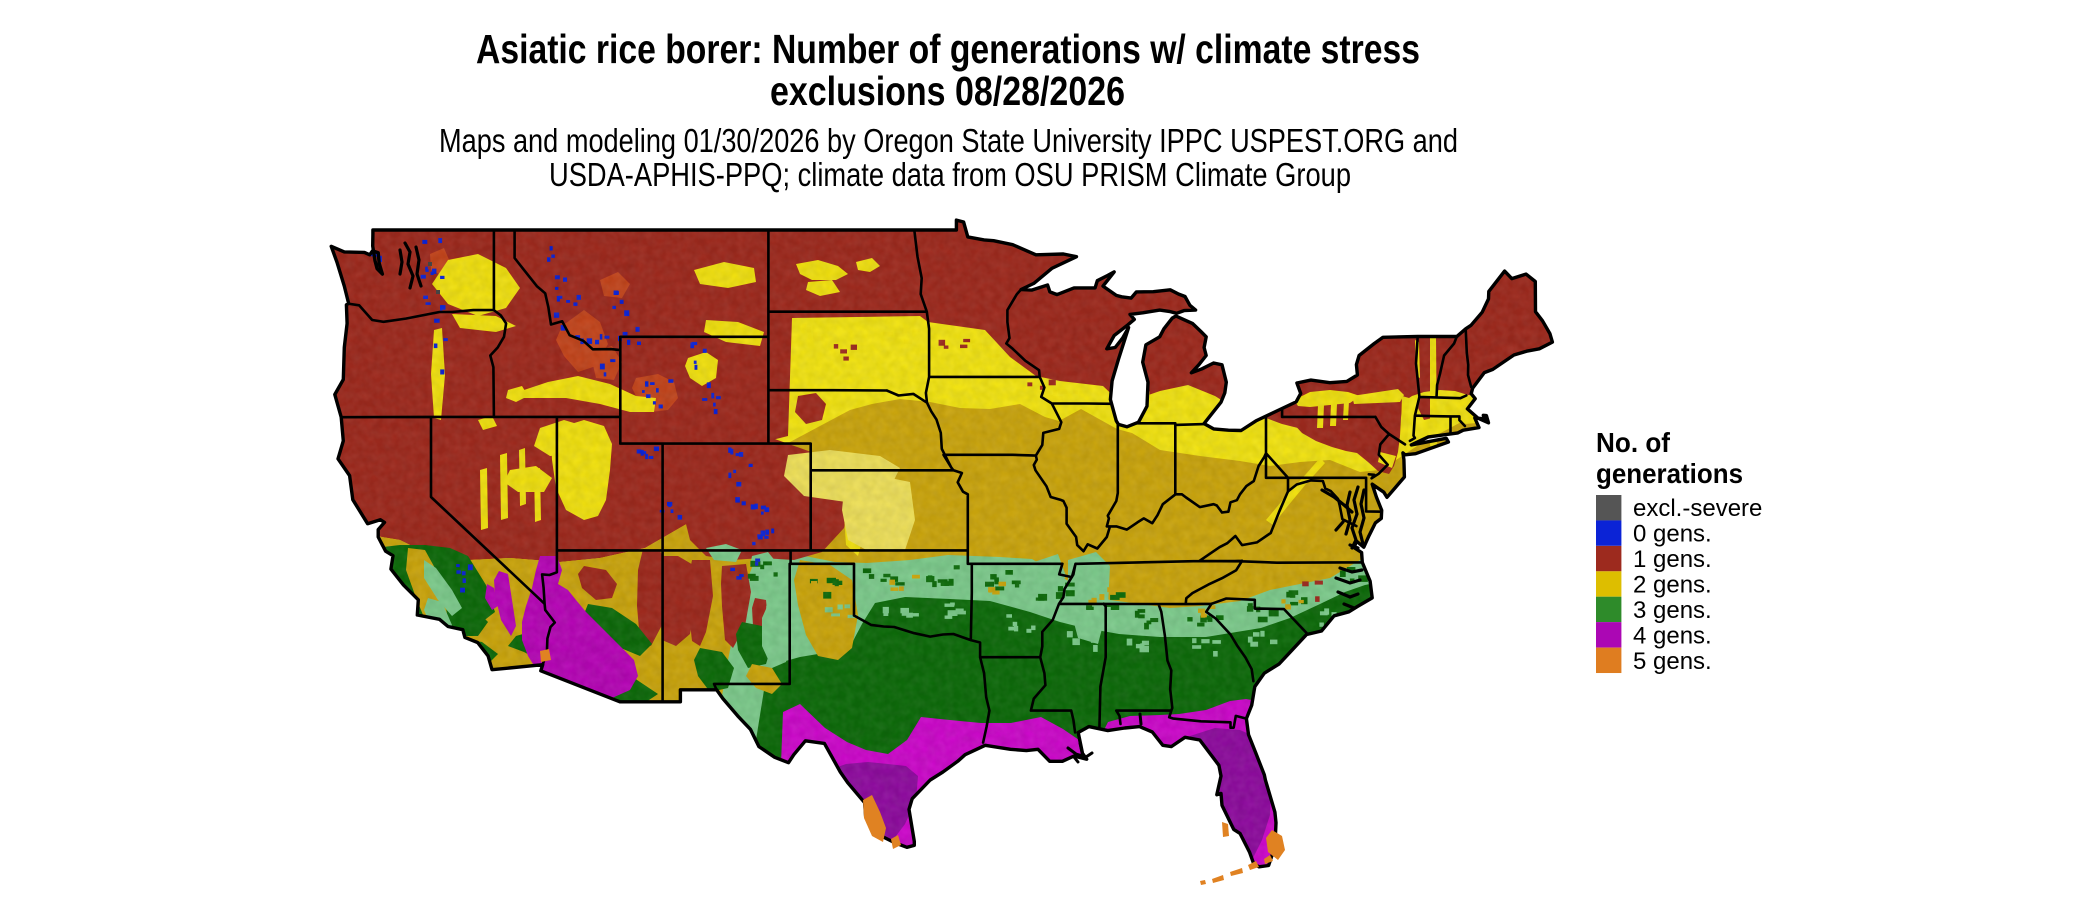 Image resolution: width=2100 pixels, height=897 pixels. Describe the element at coordinates (947, 91) in the screenshot. I see `svg-text: exclusions 08/28/2026` at that location.